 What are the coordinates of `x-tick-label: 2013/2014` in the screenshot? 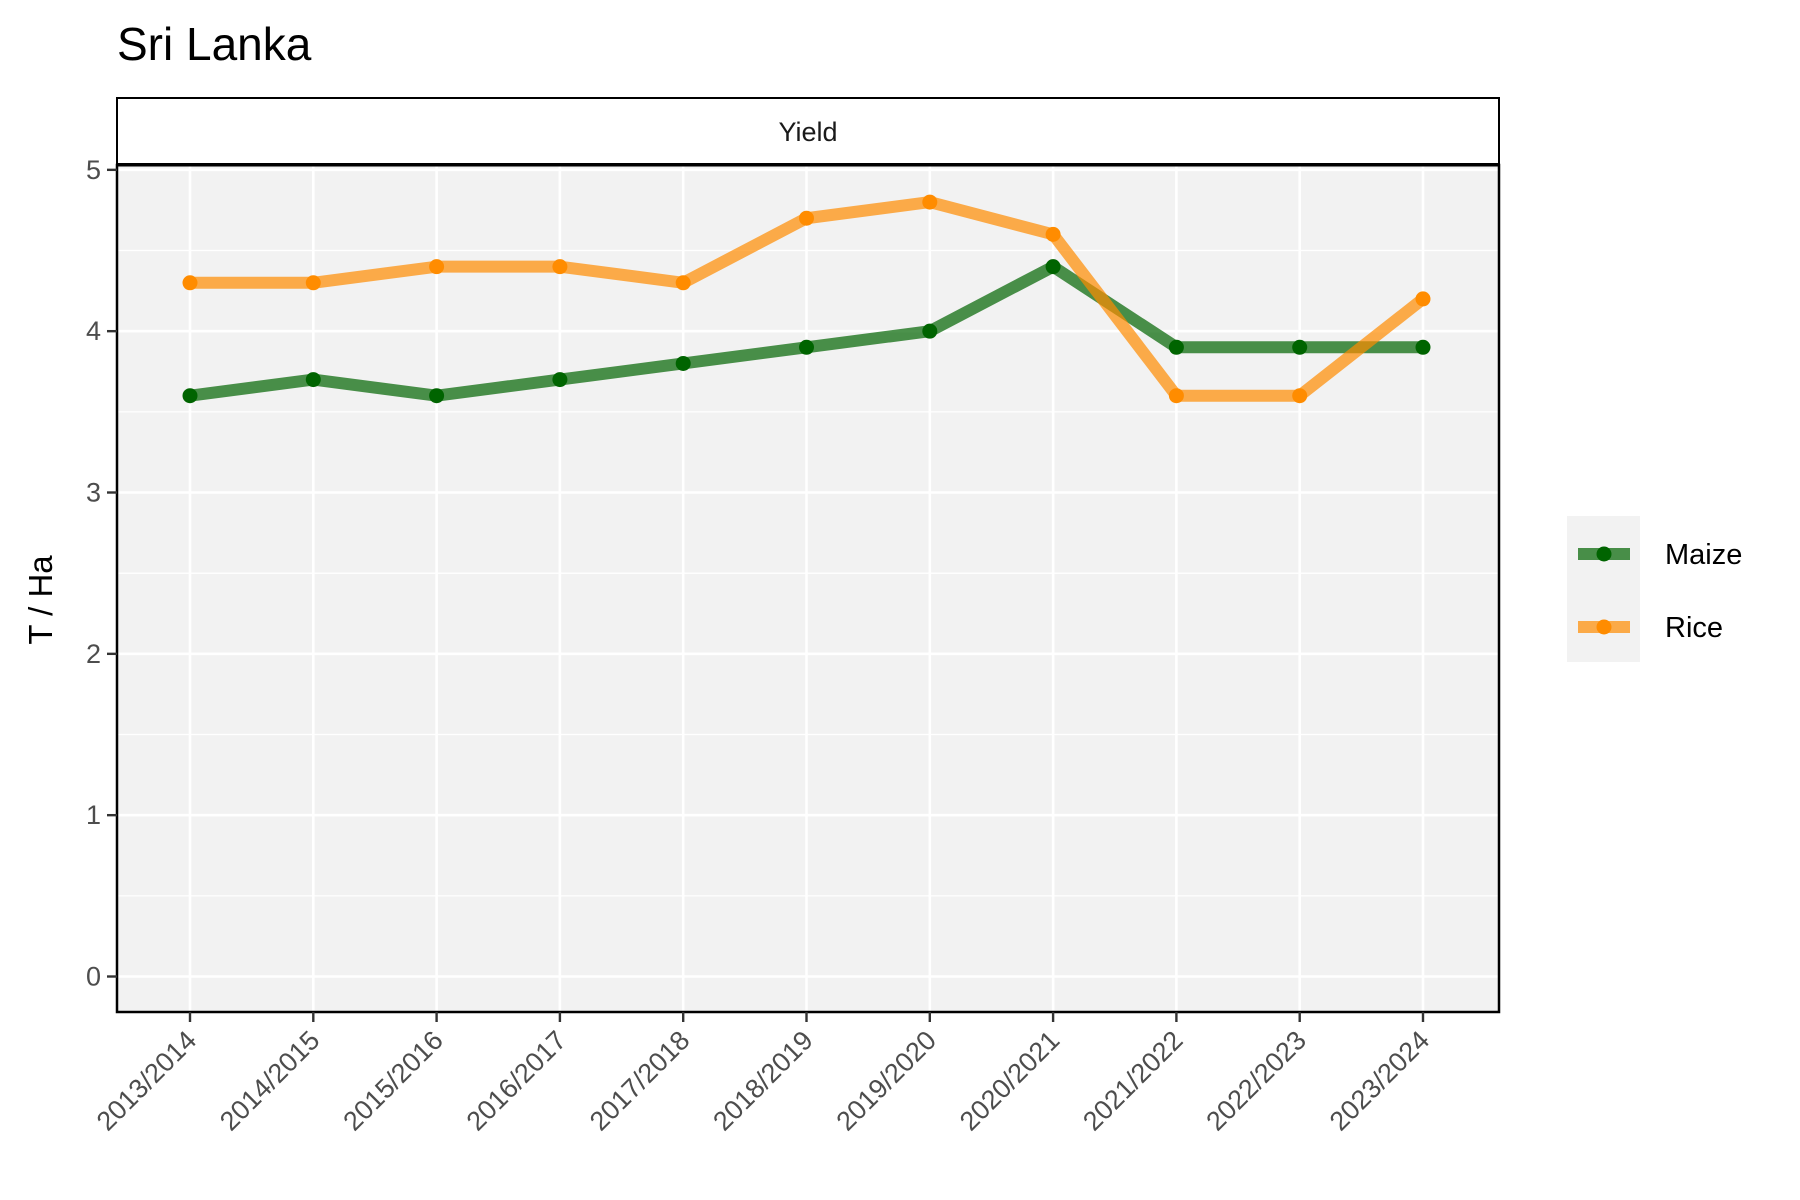 It's located at (146, 1080).